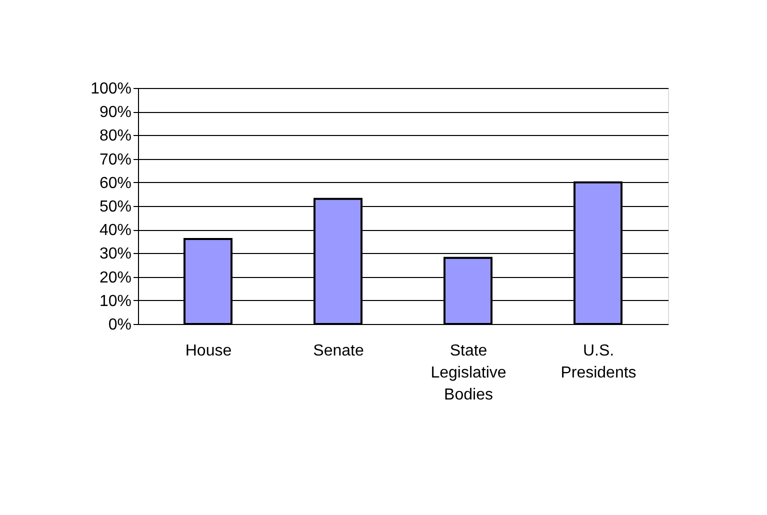 Image resolution: width=767 pixels, height=515 pixels. Describe the element at coordinates (115, 301) in the screenshot. I see `y-tick-label: 10%` at that location.